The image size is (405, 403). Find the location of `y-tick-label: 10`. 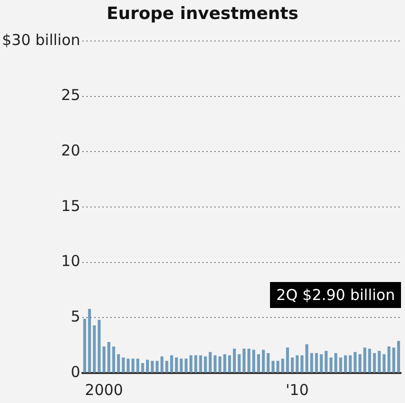

y-tick-label: 10 is located at coordinates (70, 261).